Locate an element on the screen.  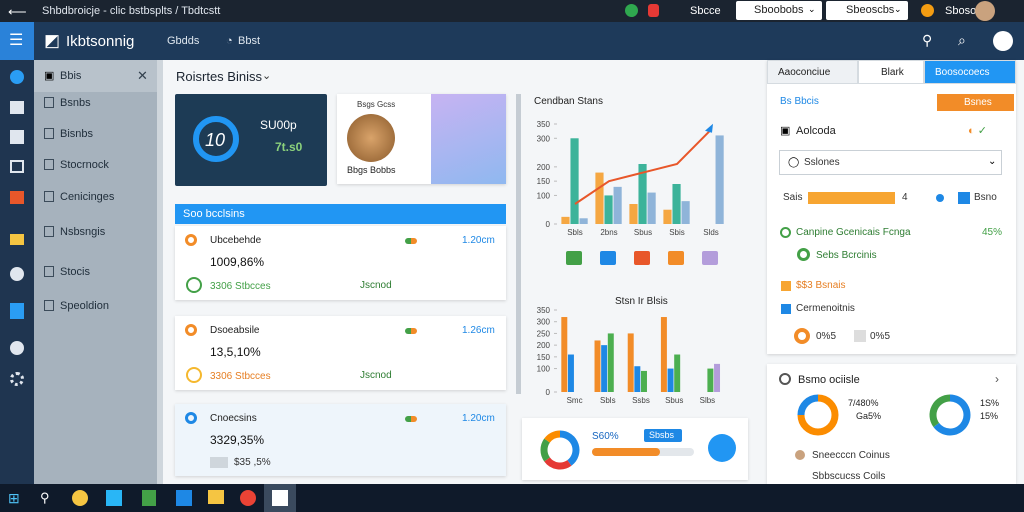
nav-panel: ▣ Bbis ✕ is located at coordinates (95, 272).